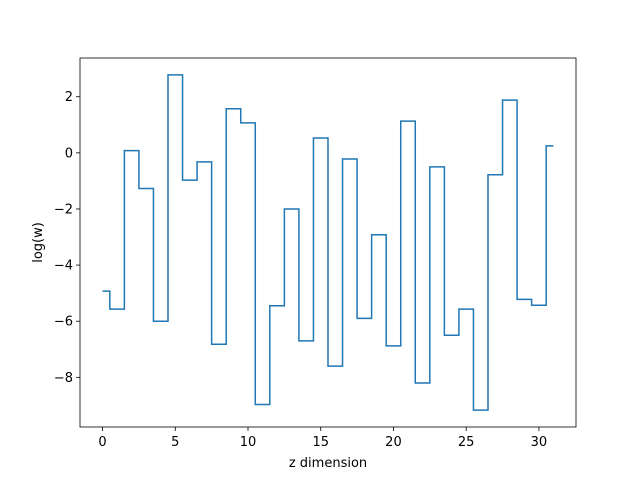 The image size is (640, 480). I want to click on x-tick-label: 25, so click(466, 442).